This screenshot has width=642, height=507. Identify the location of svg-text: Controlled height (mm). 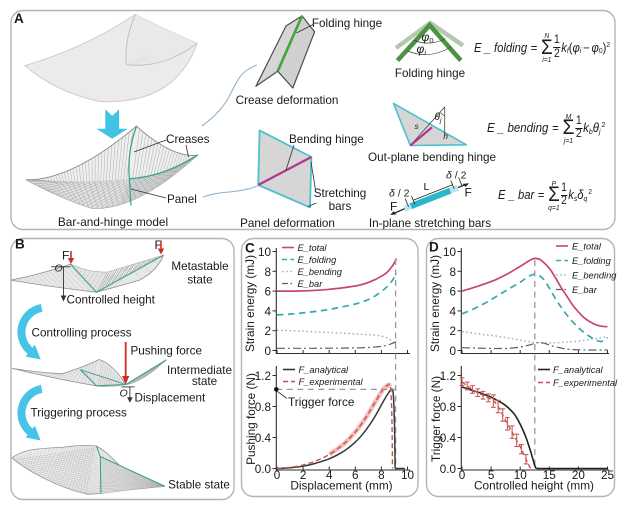
(534, 486).